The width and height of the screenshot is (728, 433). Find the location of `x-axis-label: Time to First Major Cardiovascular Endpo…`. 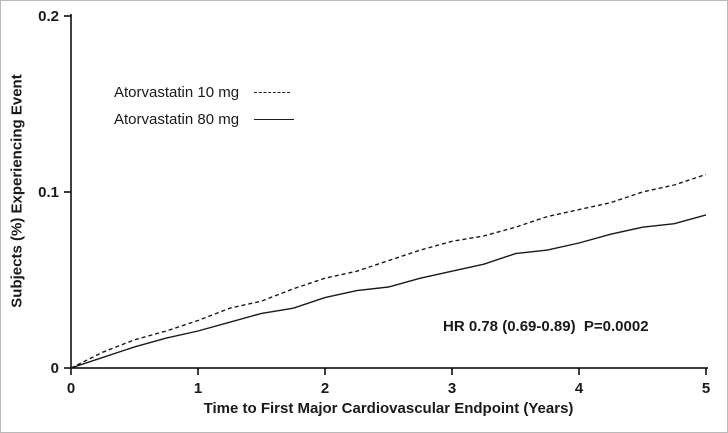

x-axis-label: Time to First Major Cardiovascular Endpo… is located at coordinates (388, 408).